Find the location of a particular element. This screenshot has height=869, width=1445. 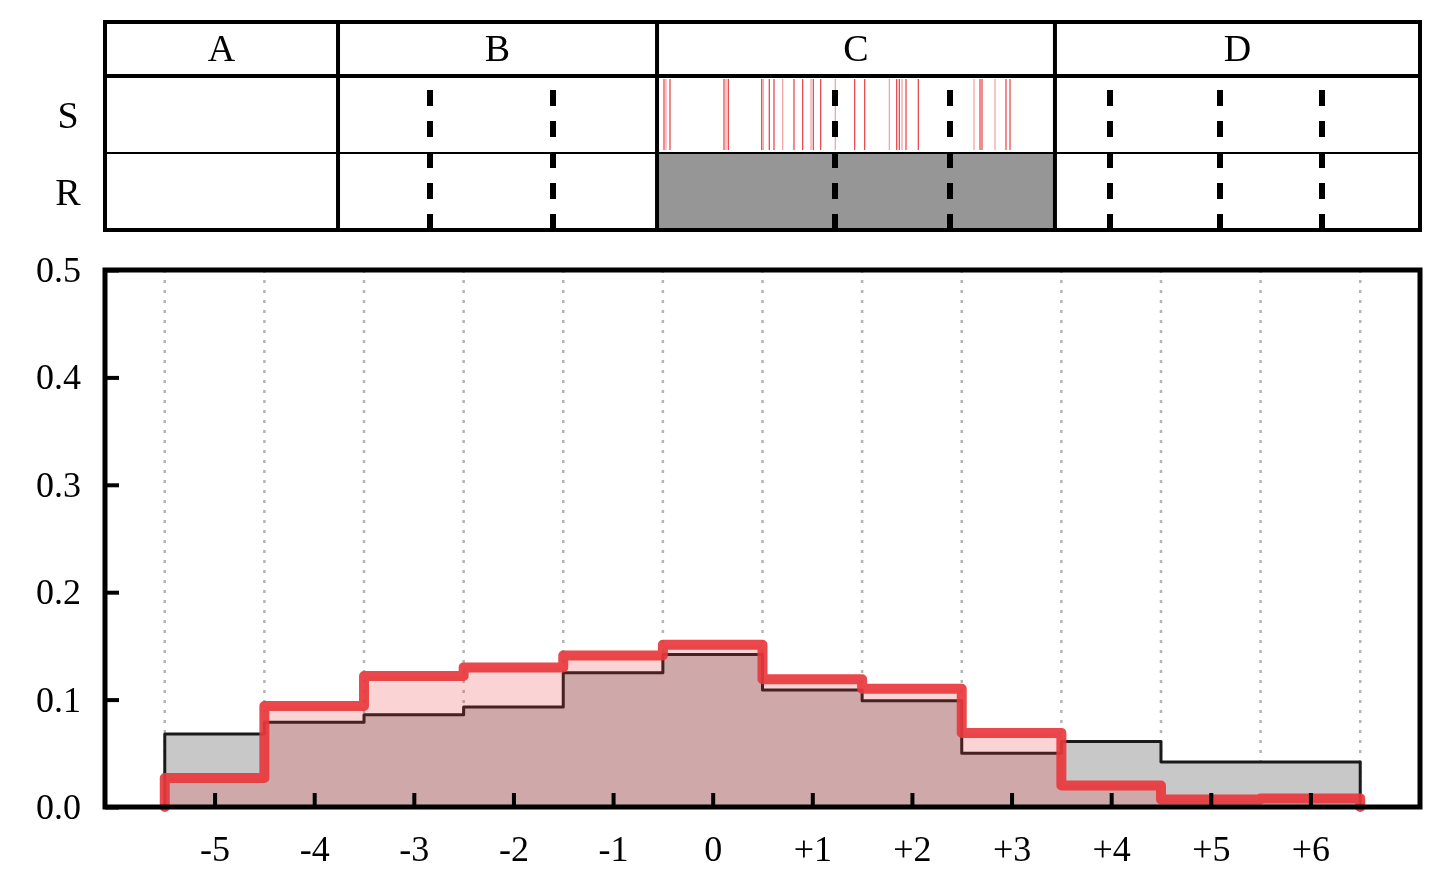

x-tick-label: +2 is located at coordinates (912, 848).